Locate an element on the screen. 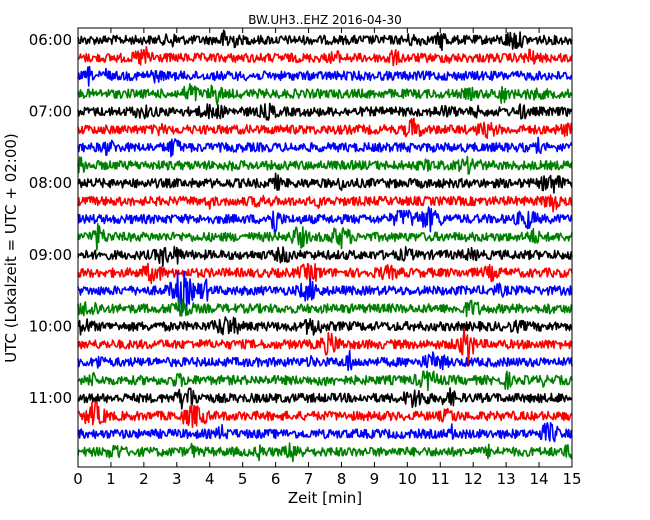  x-tick-label: 13 is located at coordinates (506, 479).